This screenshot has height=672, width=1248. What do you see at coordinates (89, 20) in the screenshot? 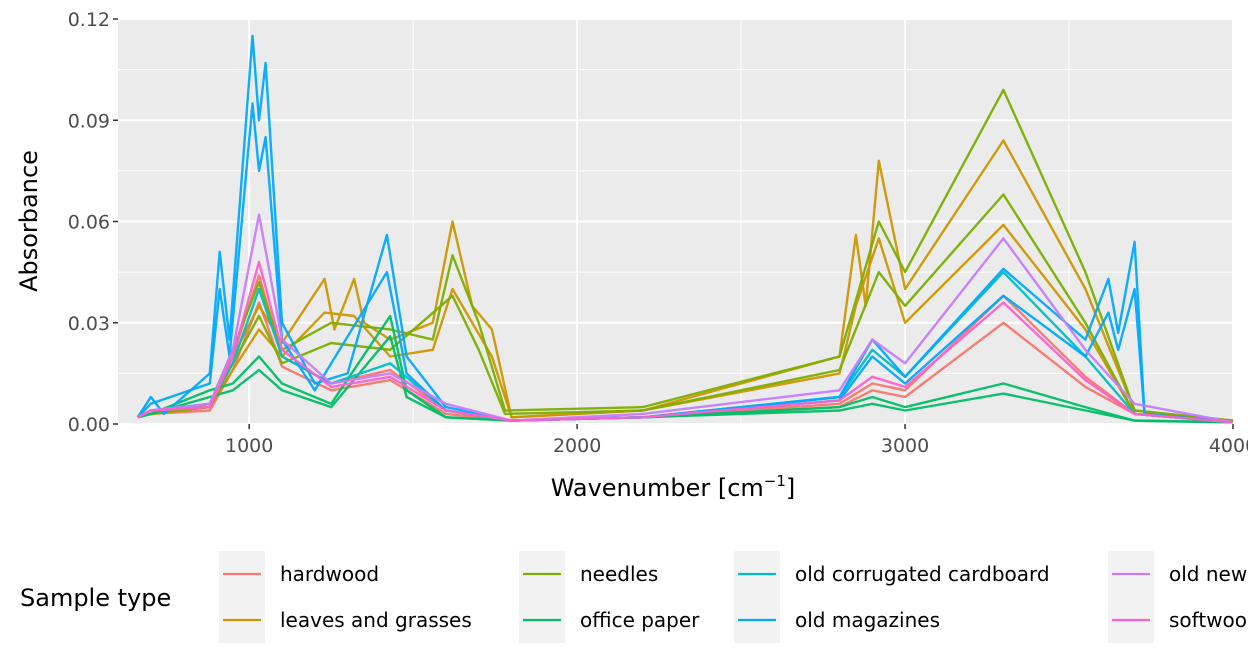
I see `y-tick-label: 0.12` at bounding box center [89, 20].